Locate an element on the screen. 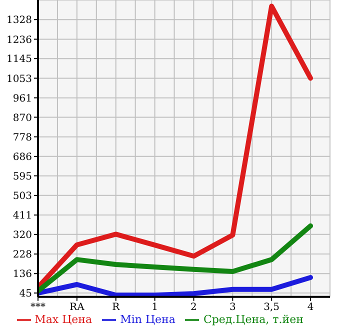 The height and width of the screenshot is (335, 345). y-tick-label: 595 is located at coordinates (22, 176).